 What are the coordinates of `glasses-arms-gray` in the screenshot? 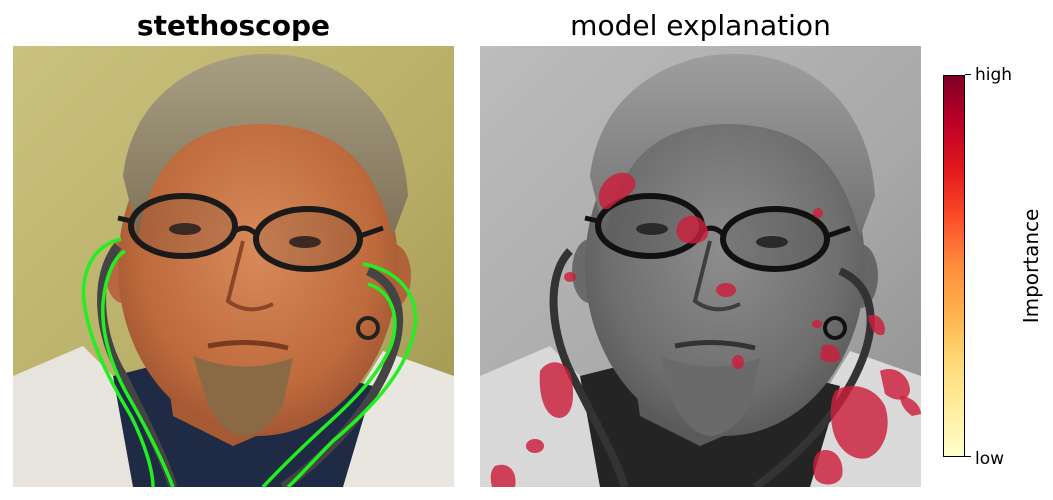 It's located at (717, 227).